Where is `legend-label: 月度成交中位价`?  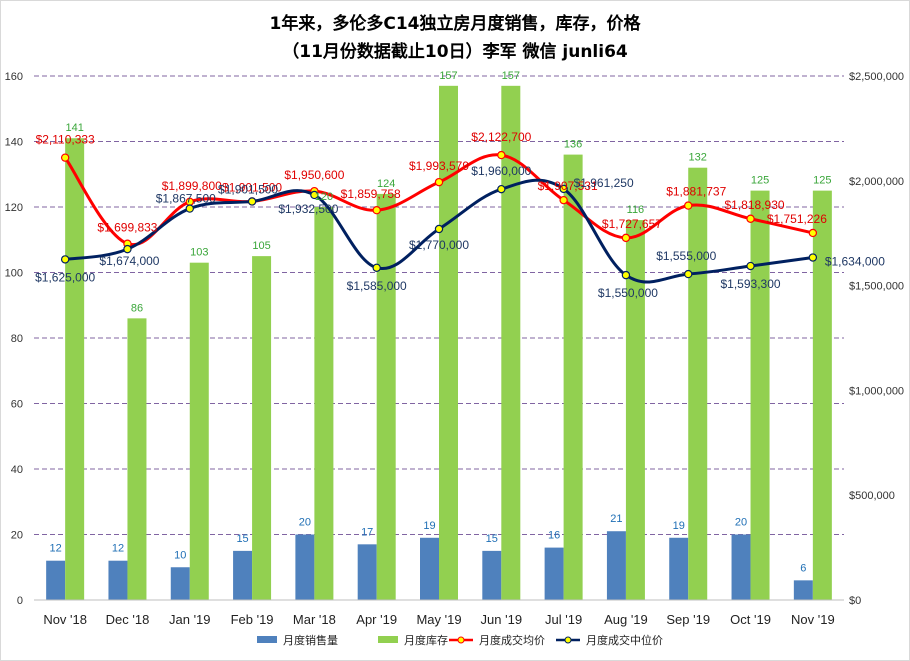
legend-label: 月度成交中位价 is located at coordinates (624, 640).